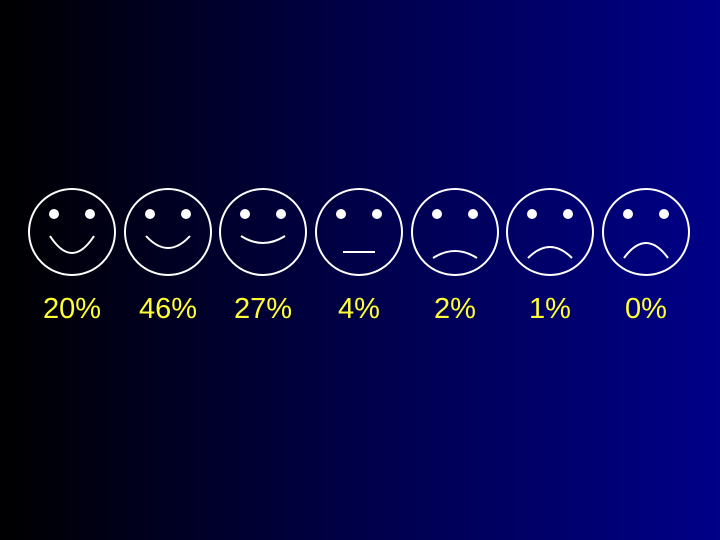  Describe the element at coordinates (455, 309) in the screenshot. I see `percentage-label: 2%` at that location.